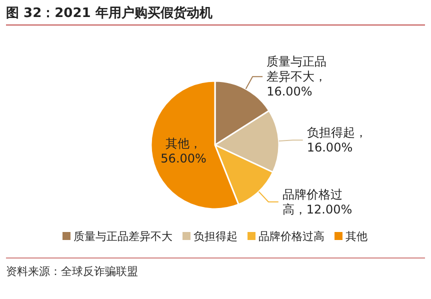 This screenshot has height=299, width=431. What do you see at coordinates (336, 140) in the screenshot?
I see `data-label: 负担得起，16.00%` at bounding box center [336, 140].